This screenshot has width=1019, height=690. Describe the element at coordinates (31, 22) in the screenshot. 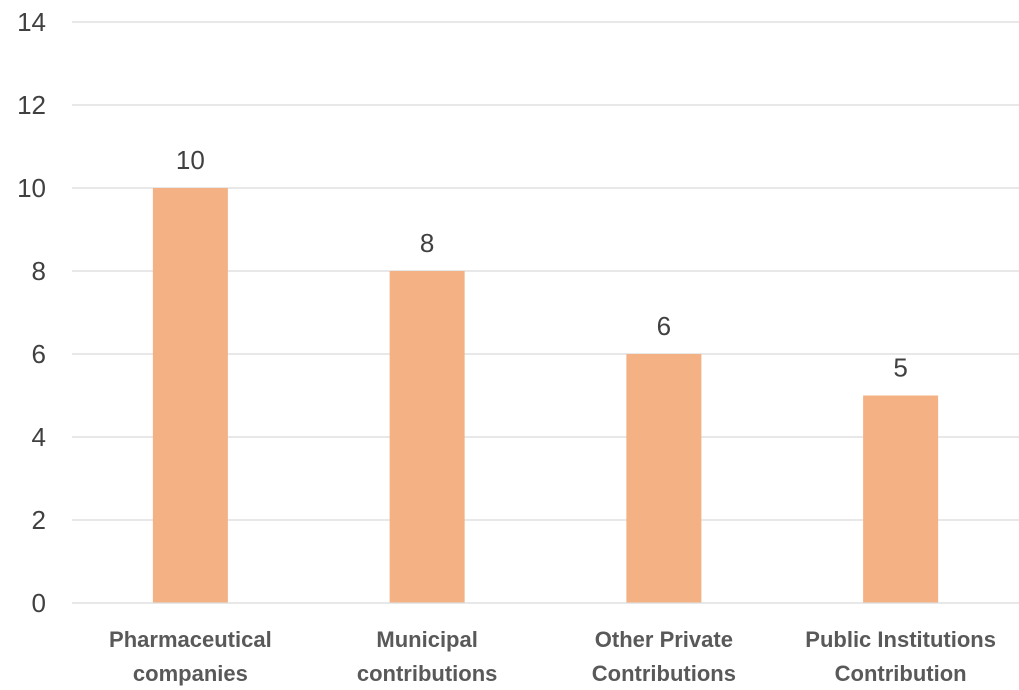

I see `y-tick-label-14: 14` at that location.